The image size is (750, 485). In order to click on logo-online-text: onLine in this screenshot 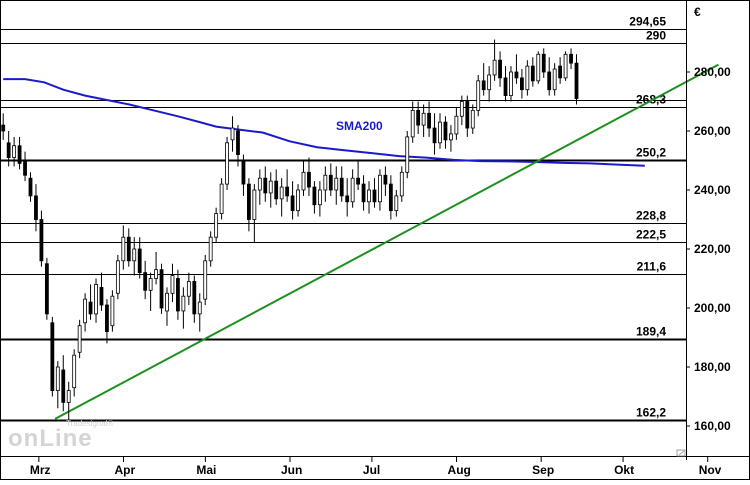, I will do `click(50, 438)`.